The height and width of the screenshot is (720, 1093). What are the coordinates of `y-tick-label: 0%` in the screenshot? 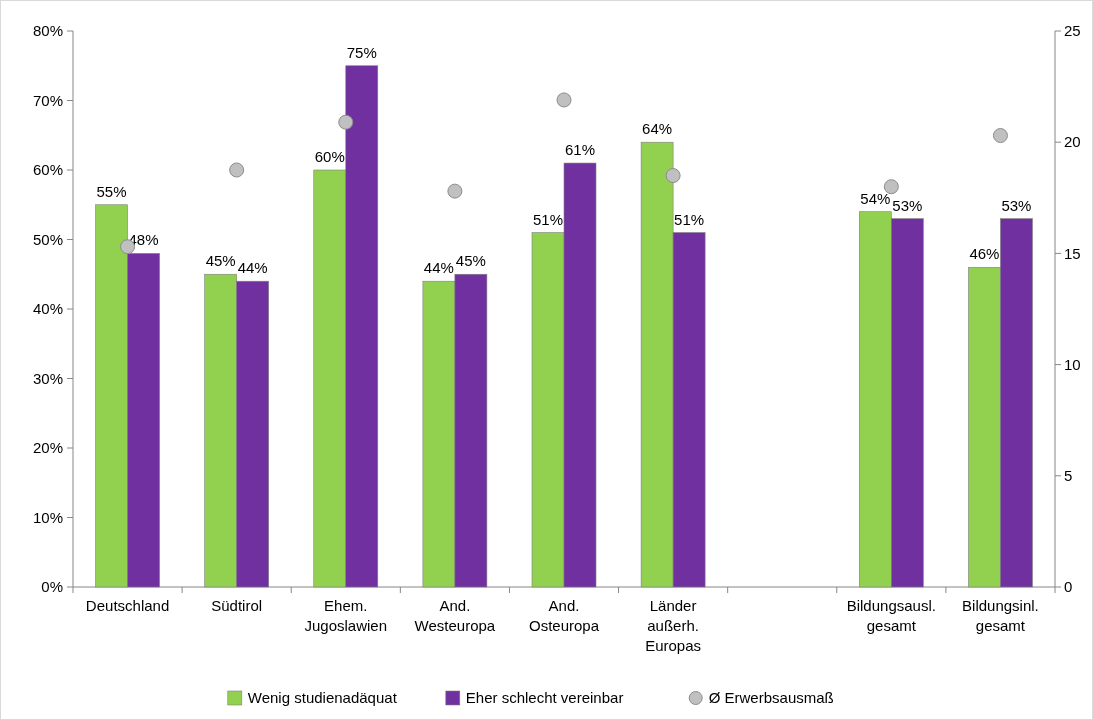 It's located at (52, 587).